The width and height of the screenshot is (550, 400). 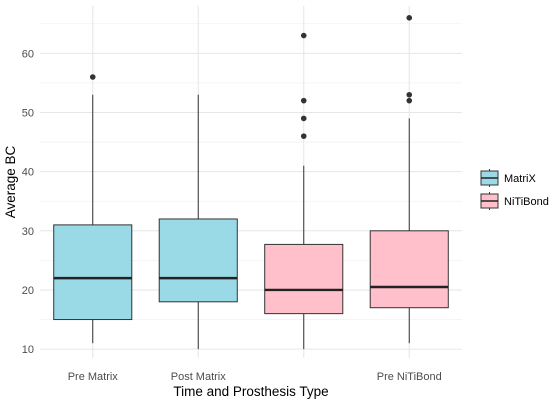 I want to click on legend-label: MatriX, so click(x=520, y=179).